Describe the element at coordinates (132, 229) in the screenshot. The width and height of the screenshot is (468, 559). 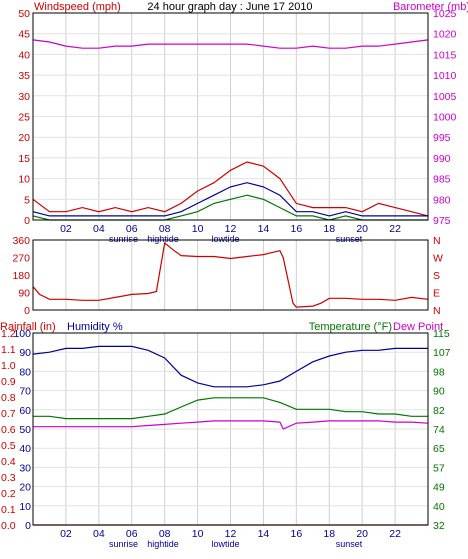
I see `x-tick-label: 06` at that location.